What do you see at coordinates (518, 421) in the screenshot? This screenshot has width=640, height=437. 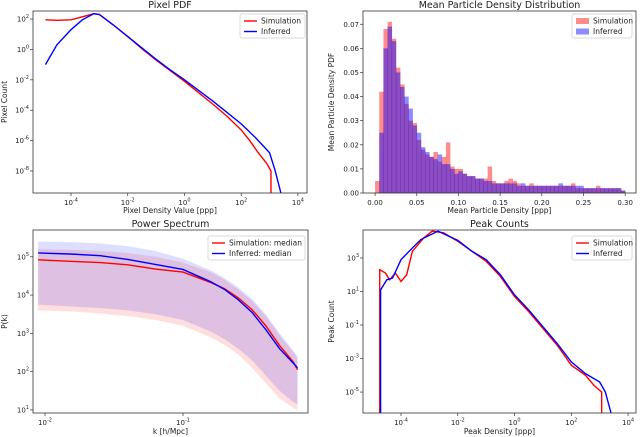 I see `x-tick-exponent: 0` at bounding box center [518, 421].